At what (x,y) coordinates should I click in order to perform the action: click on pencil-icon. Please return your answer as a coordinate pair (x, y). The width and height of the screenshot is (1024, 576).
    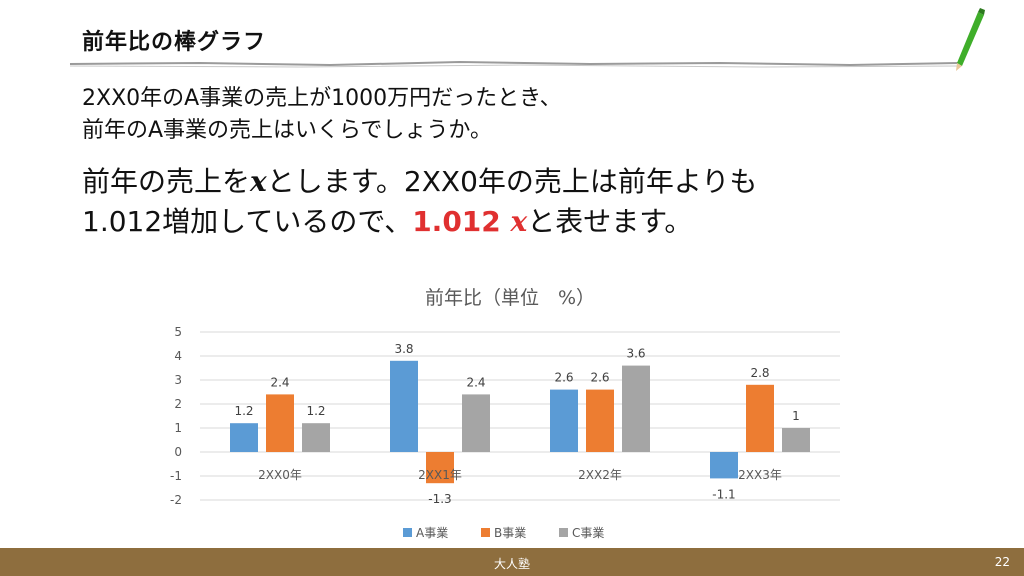
    Looking at the image, I should click on (970, 39).